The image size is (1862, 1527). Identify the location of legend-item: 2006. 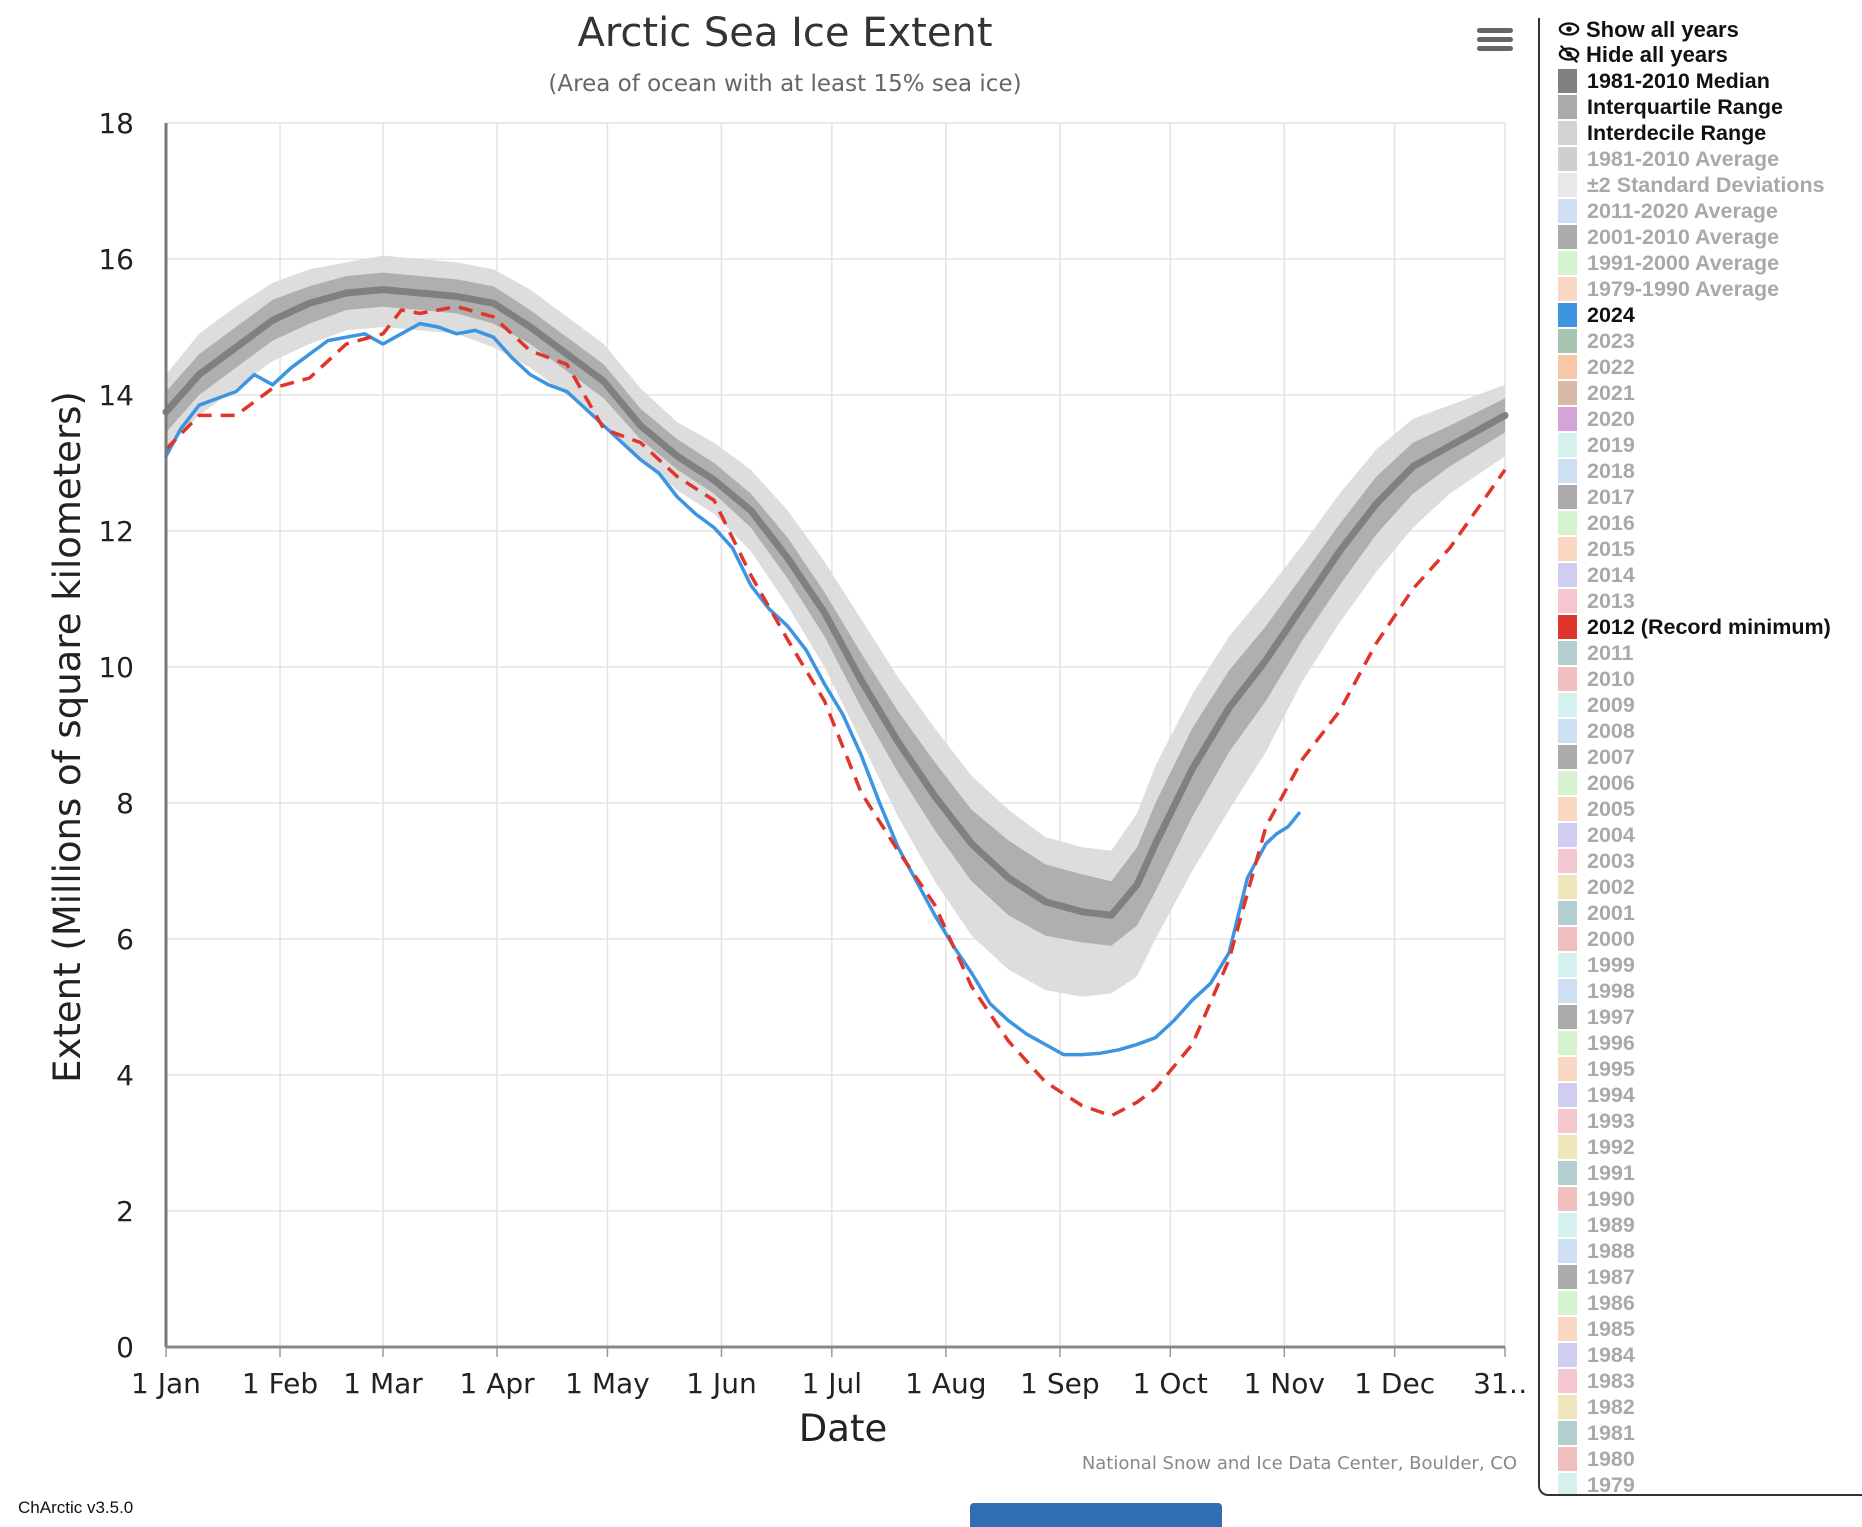
(1596, 783).